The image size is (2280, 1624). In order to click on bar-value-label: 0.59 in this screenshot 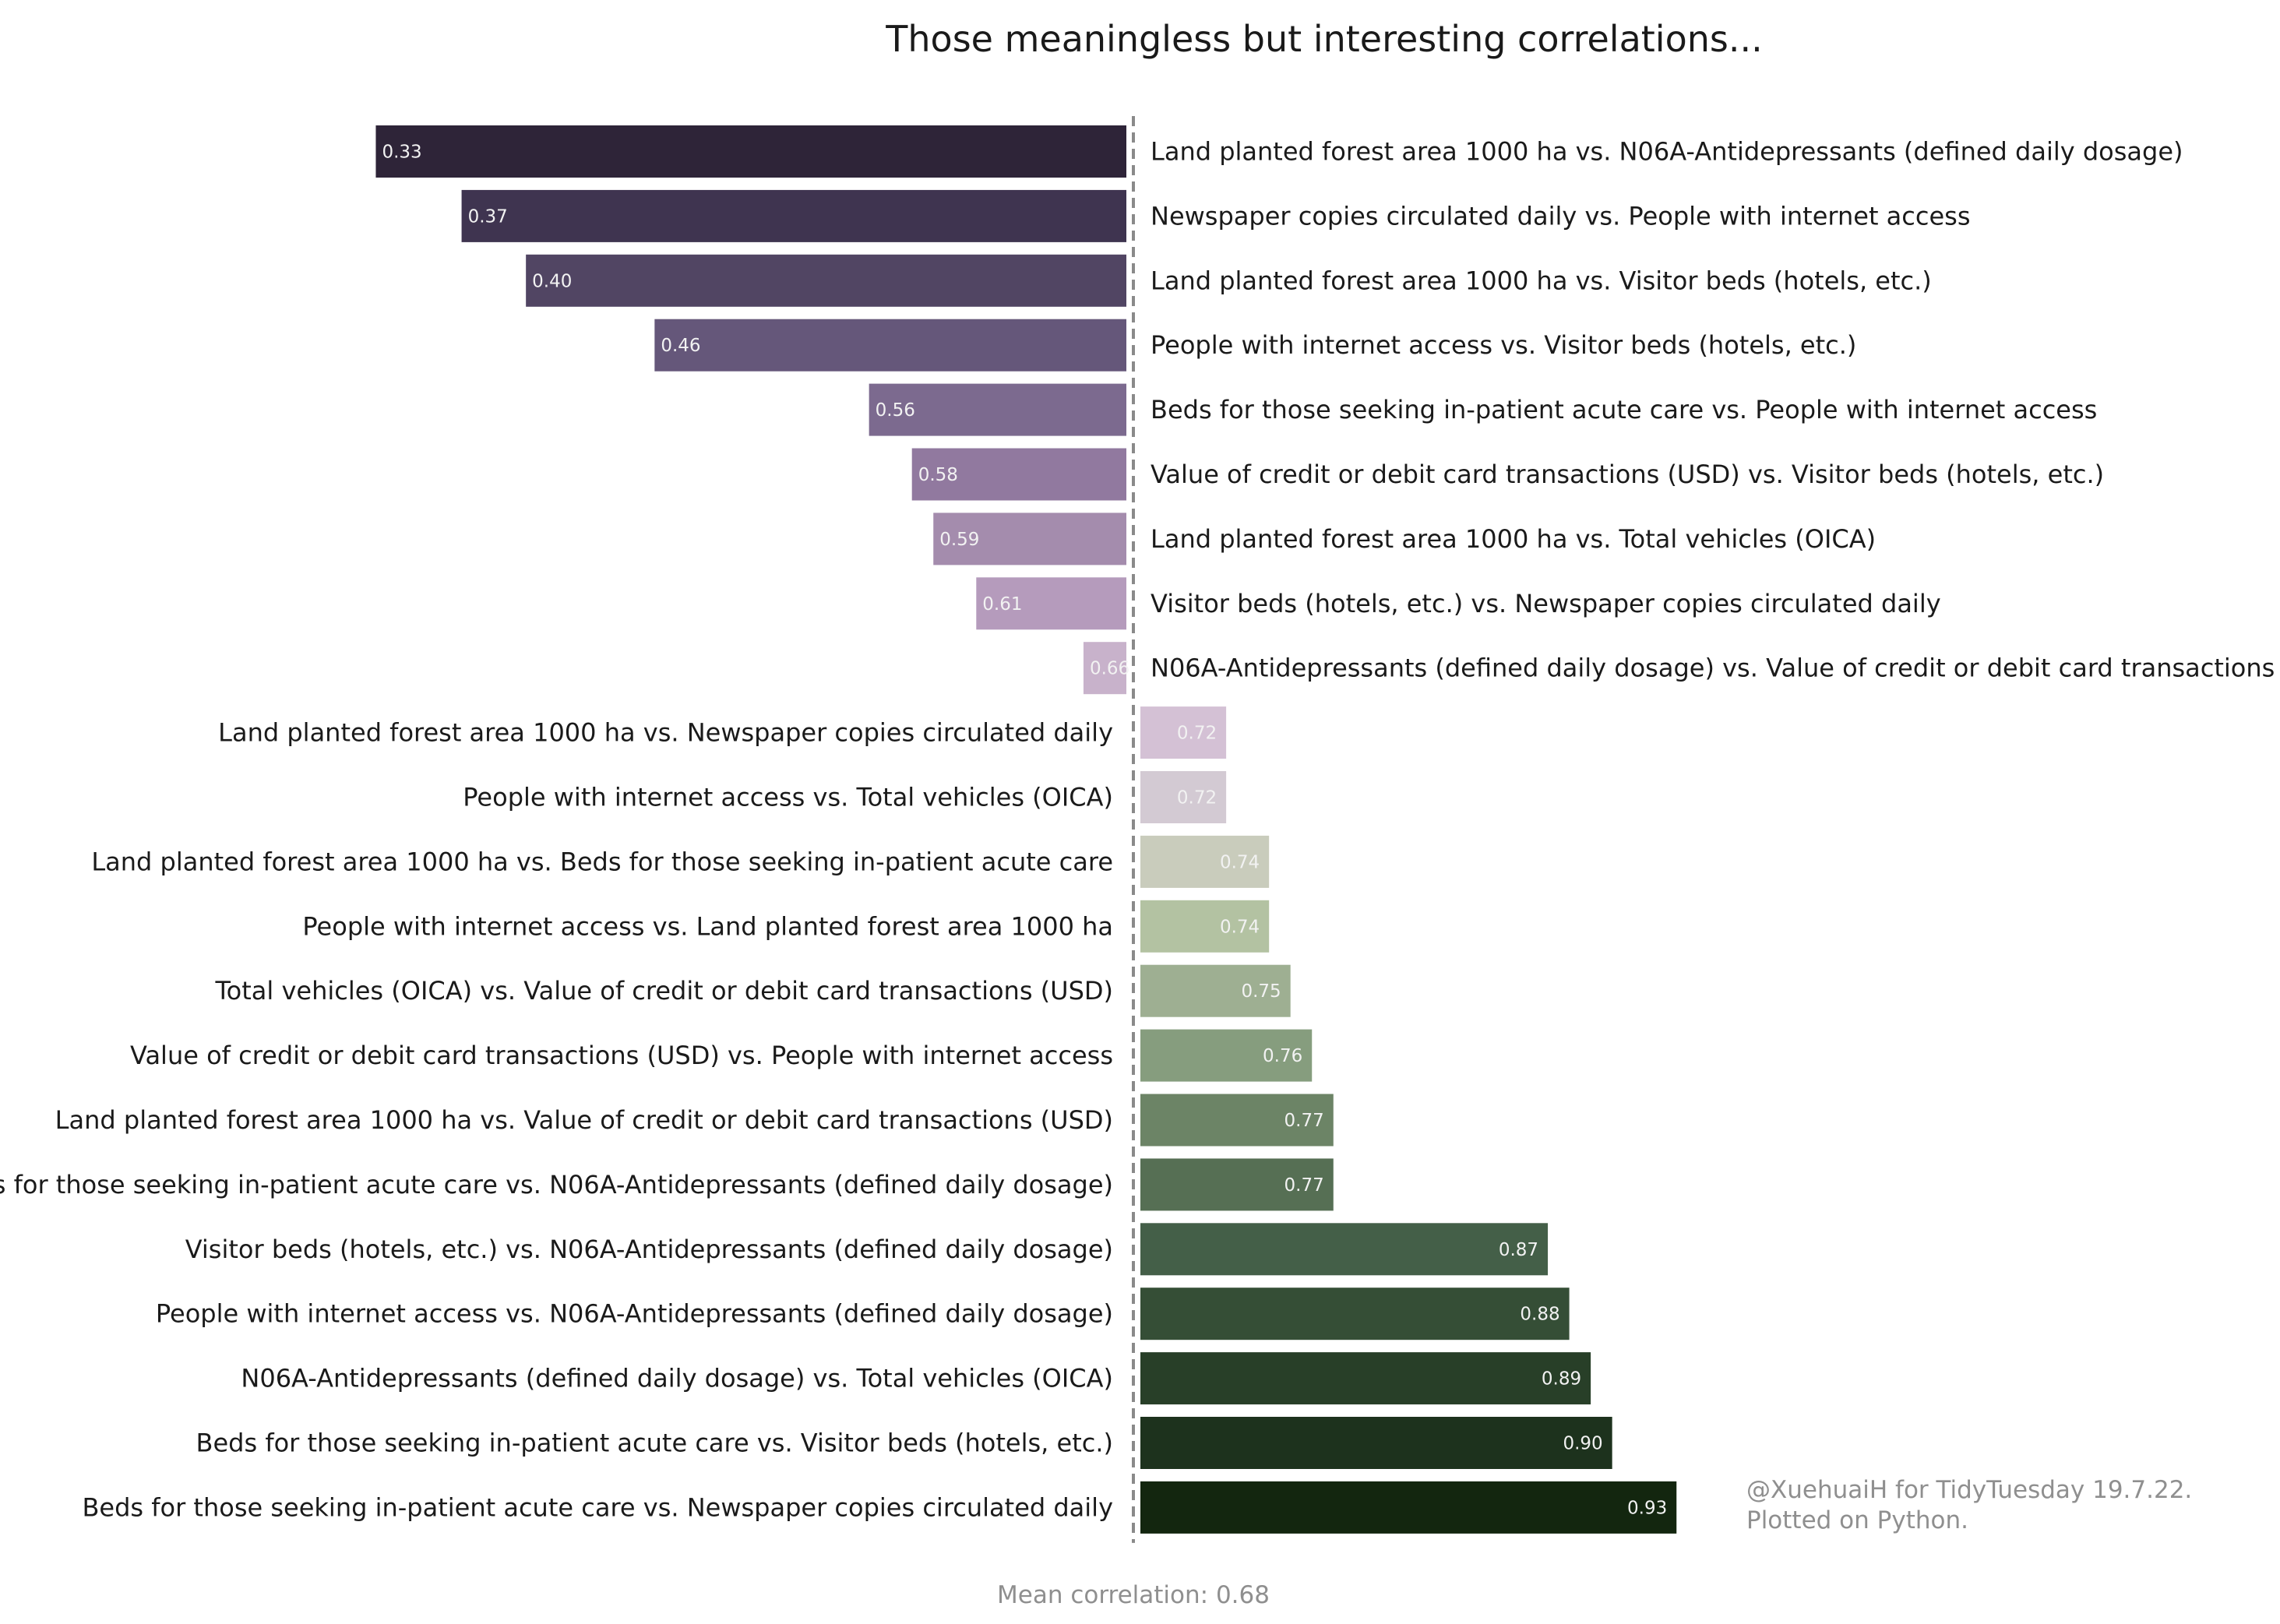, I will do `click(959, 540)`.